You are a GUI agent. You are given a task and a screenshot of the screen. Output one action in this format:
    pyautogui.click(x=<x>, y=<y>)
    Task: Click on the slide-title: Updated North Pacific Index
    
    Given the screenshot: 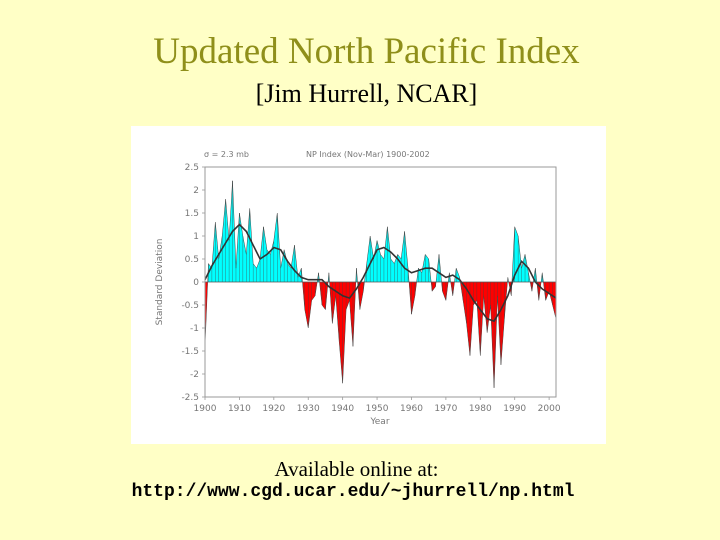 What is the action you would take?
    pyautogui.click(x=366, y=51)
    